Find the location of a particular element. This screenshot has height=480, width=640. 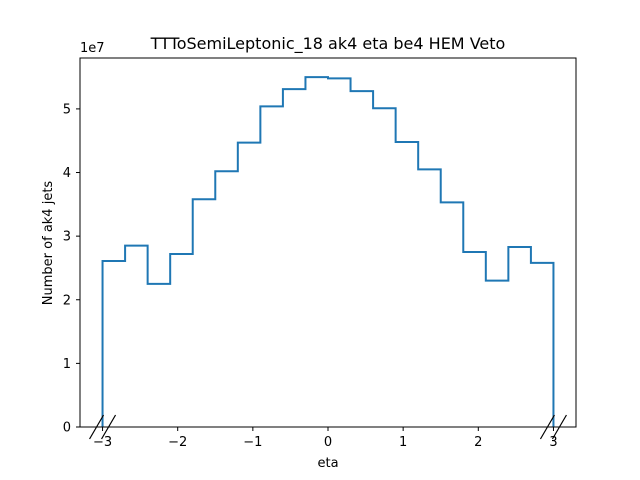

y-tick-label: 3 is located at coordinates (67, 237).